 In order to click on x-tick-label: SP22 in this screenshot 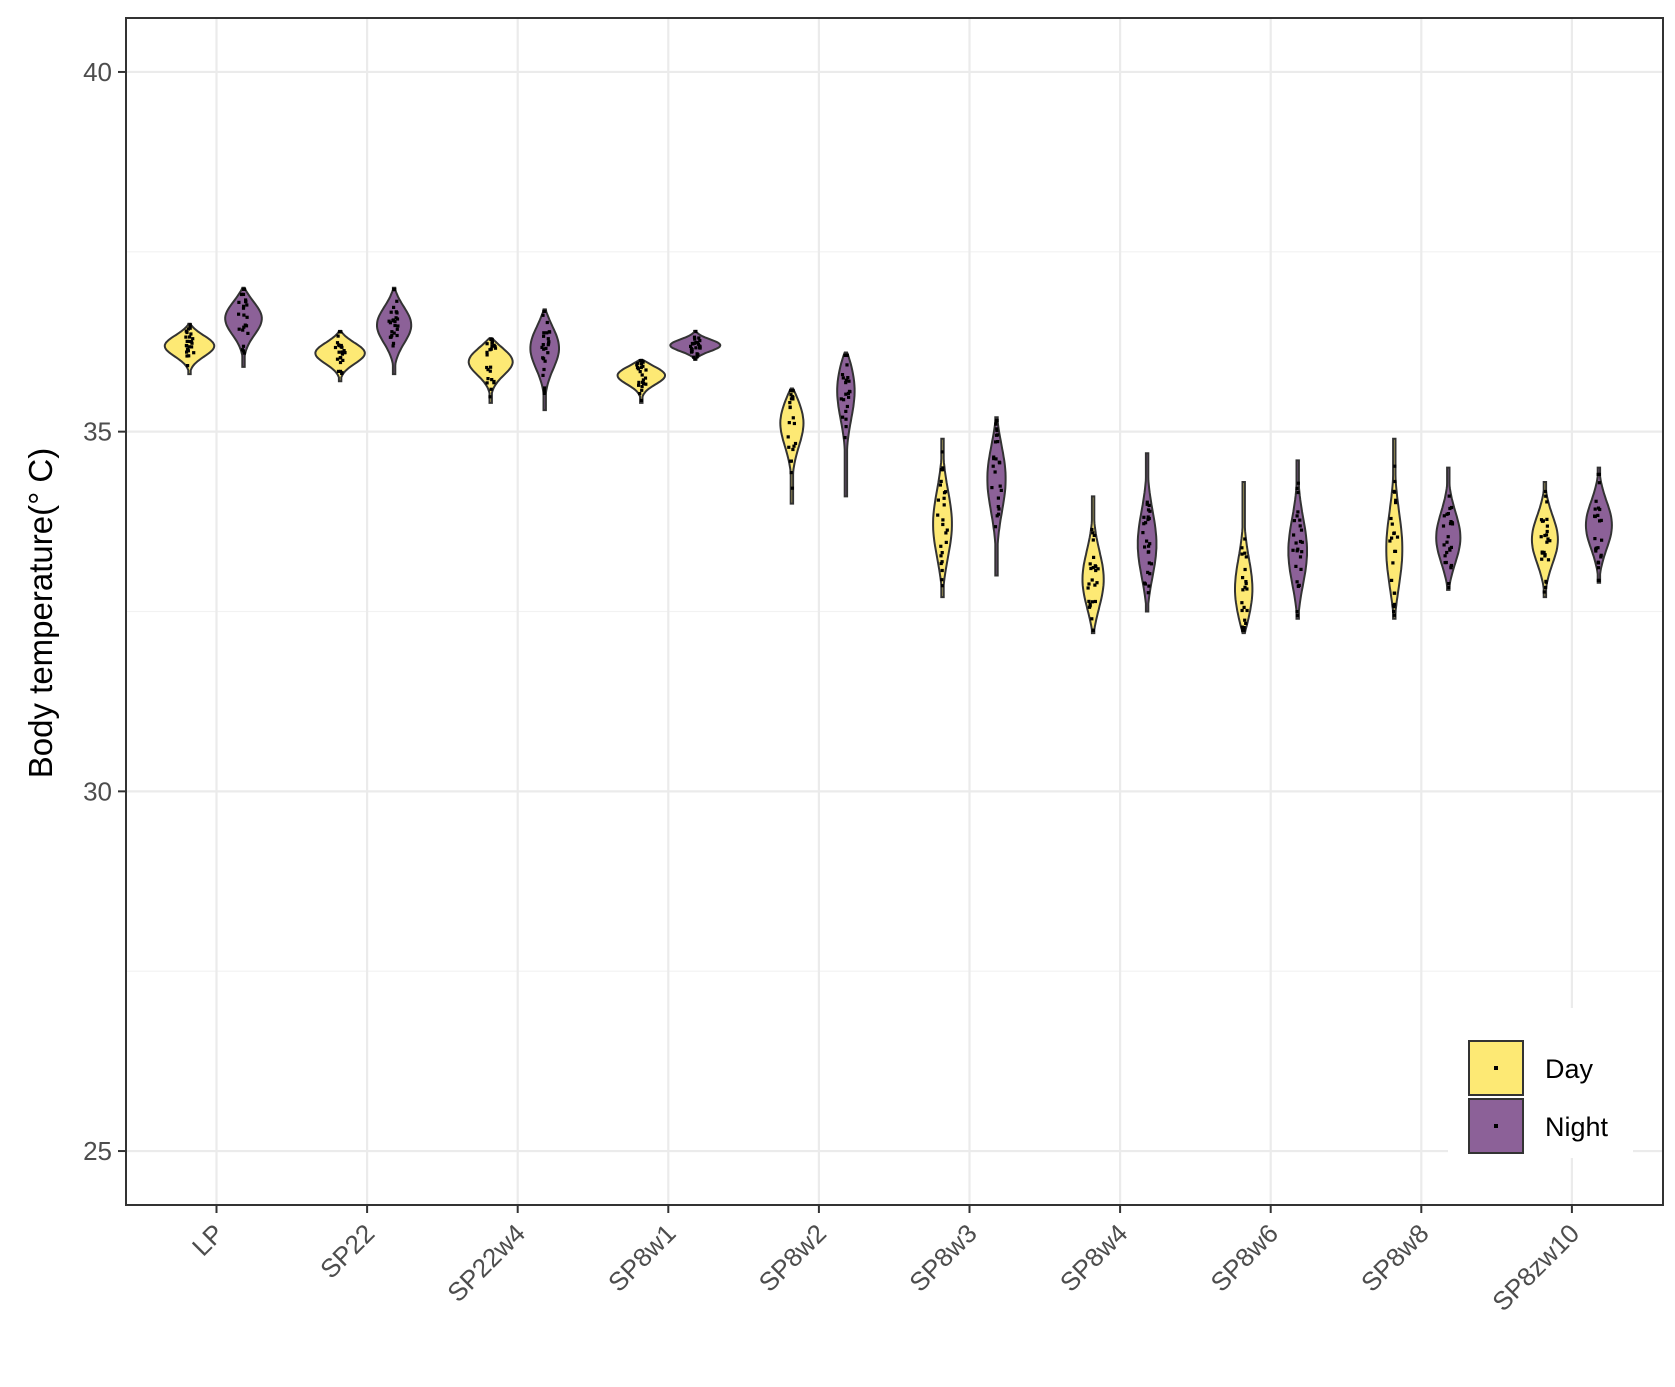, I will do `click(347, 1251)`.